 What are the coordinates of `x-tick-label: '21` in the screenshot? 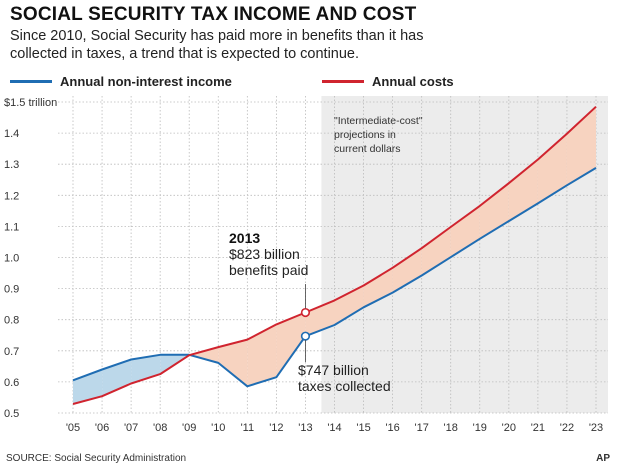 It's located at (538, 428).